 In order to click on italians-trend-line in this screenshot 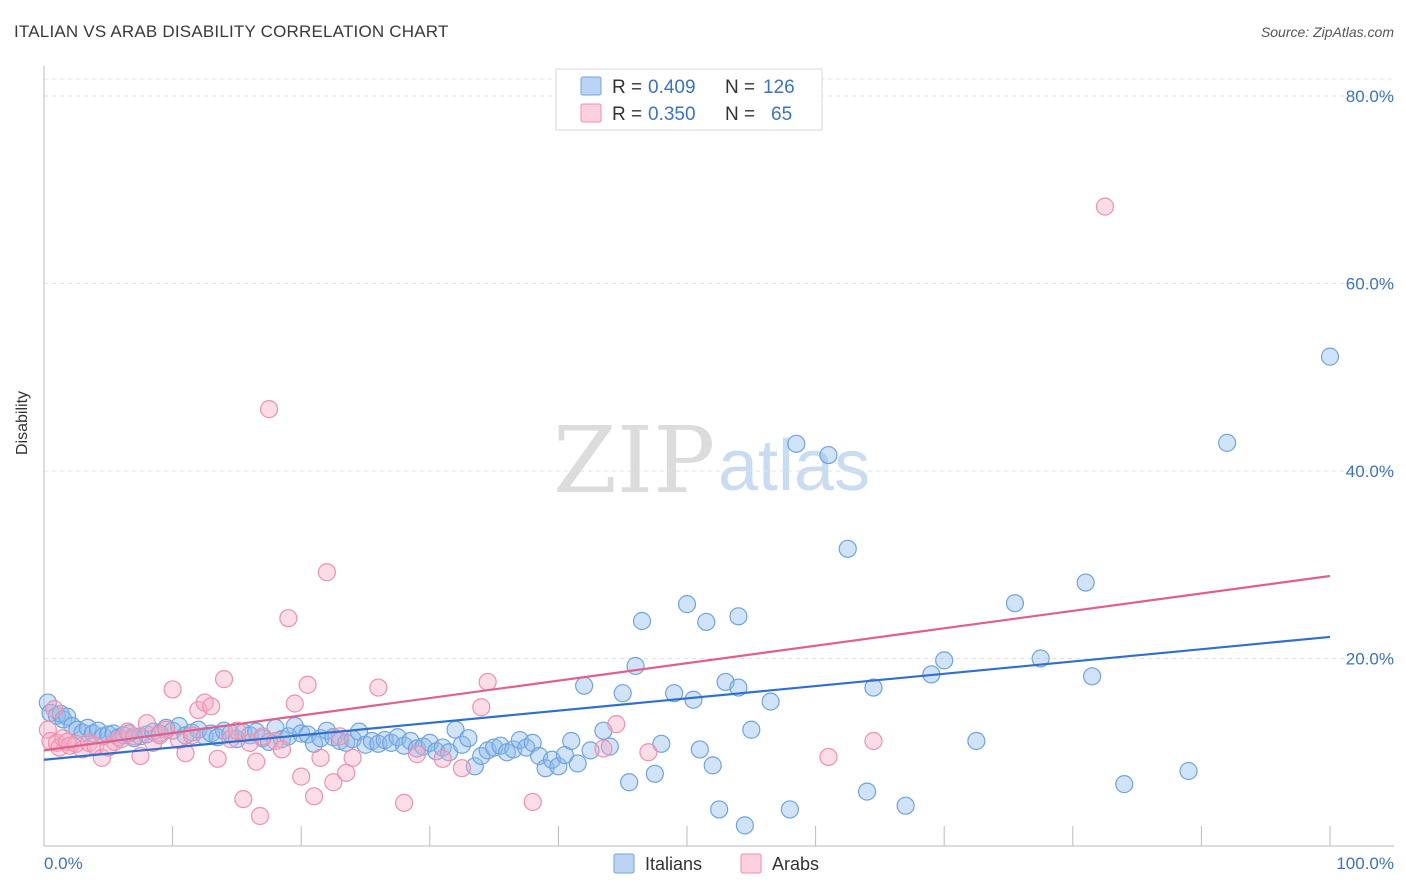, I will do `click(687, 698)`.